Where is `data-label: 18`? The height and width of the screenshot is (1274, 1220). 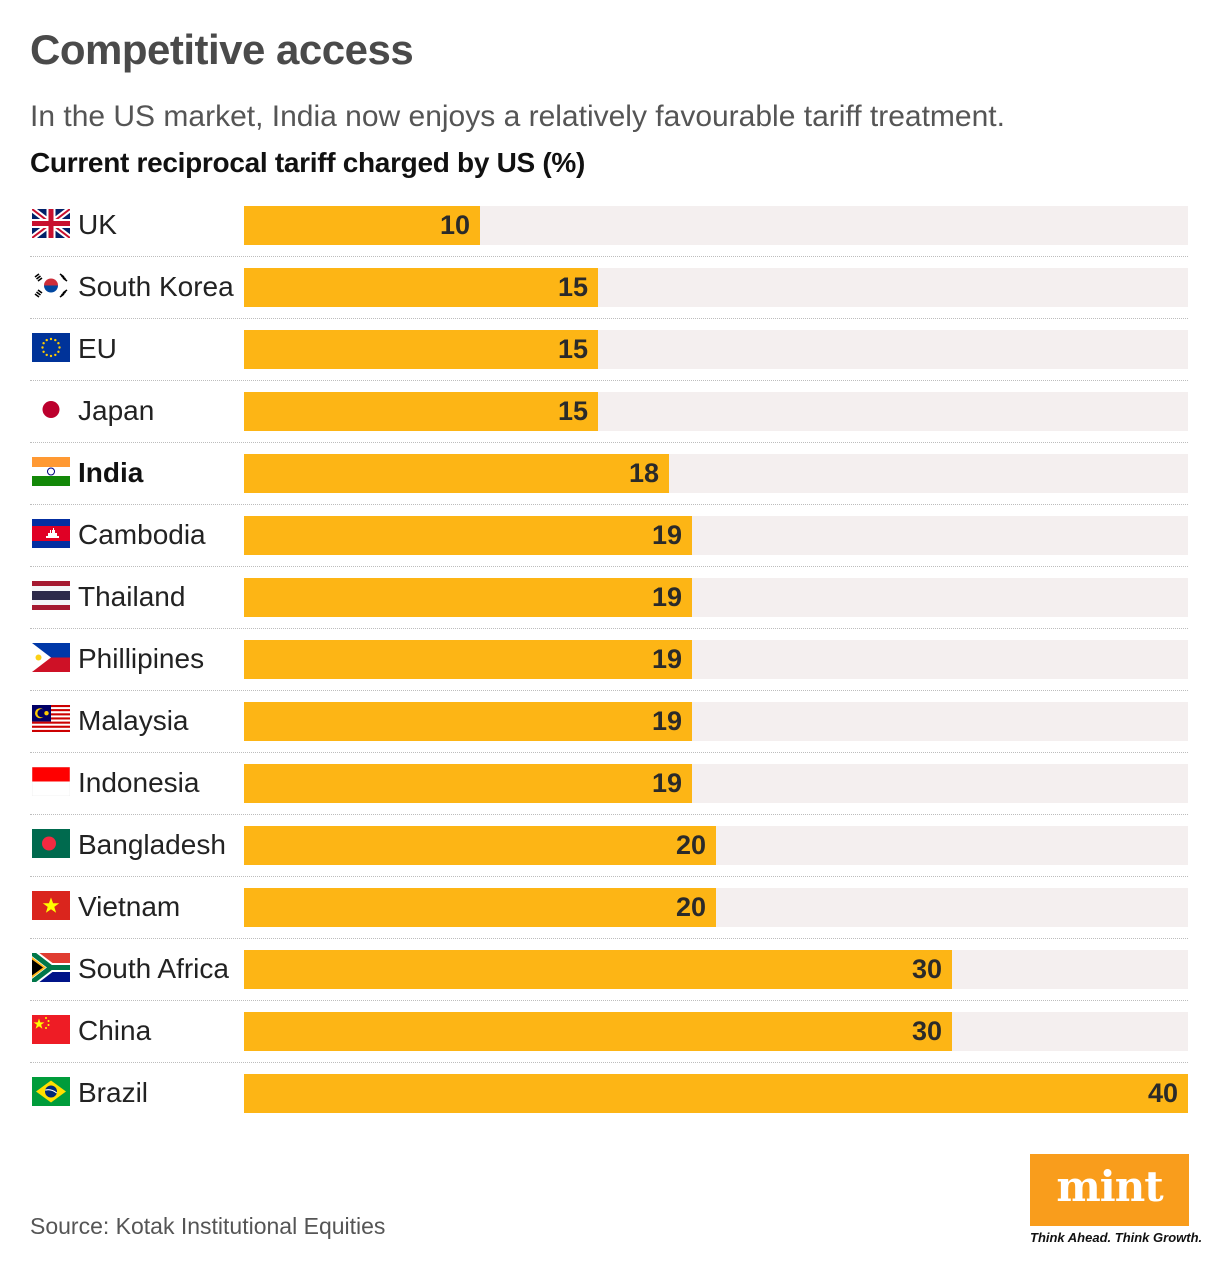
data-label: 18 is located at coordinates (643, 473).